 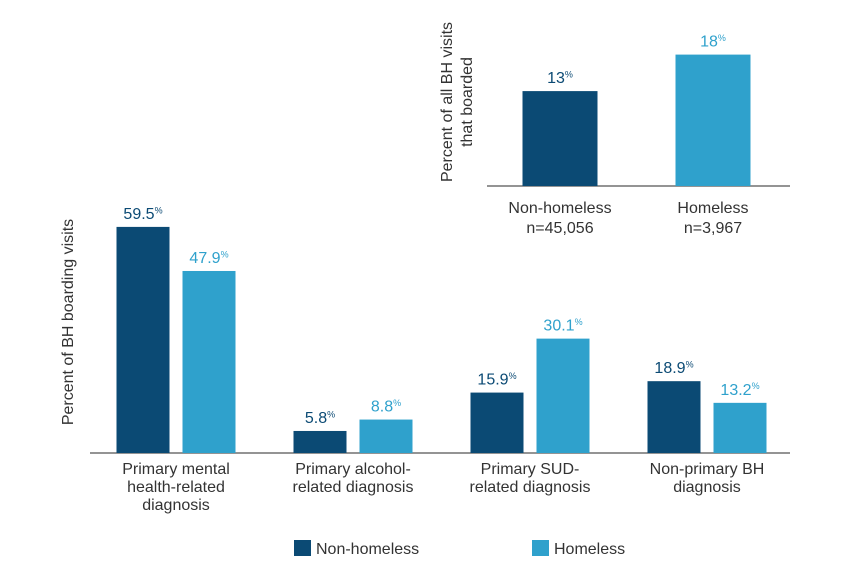 I want to click on data-label-non-homeless-2: 15.9%, so click(x=496, y=380).